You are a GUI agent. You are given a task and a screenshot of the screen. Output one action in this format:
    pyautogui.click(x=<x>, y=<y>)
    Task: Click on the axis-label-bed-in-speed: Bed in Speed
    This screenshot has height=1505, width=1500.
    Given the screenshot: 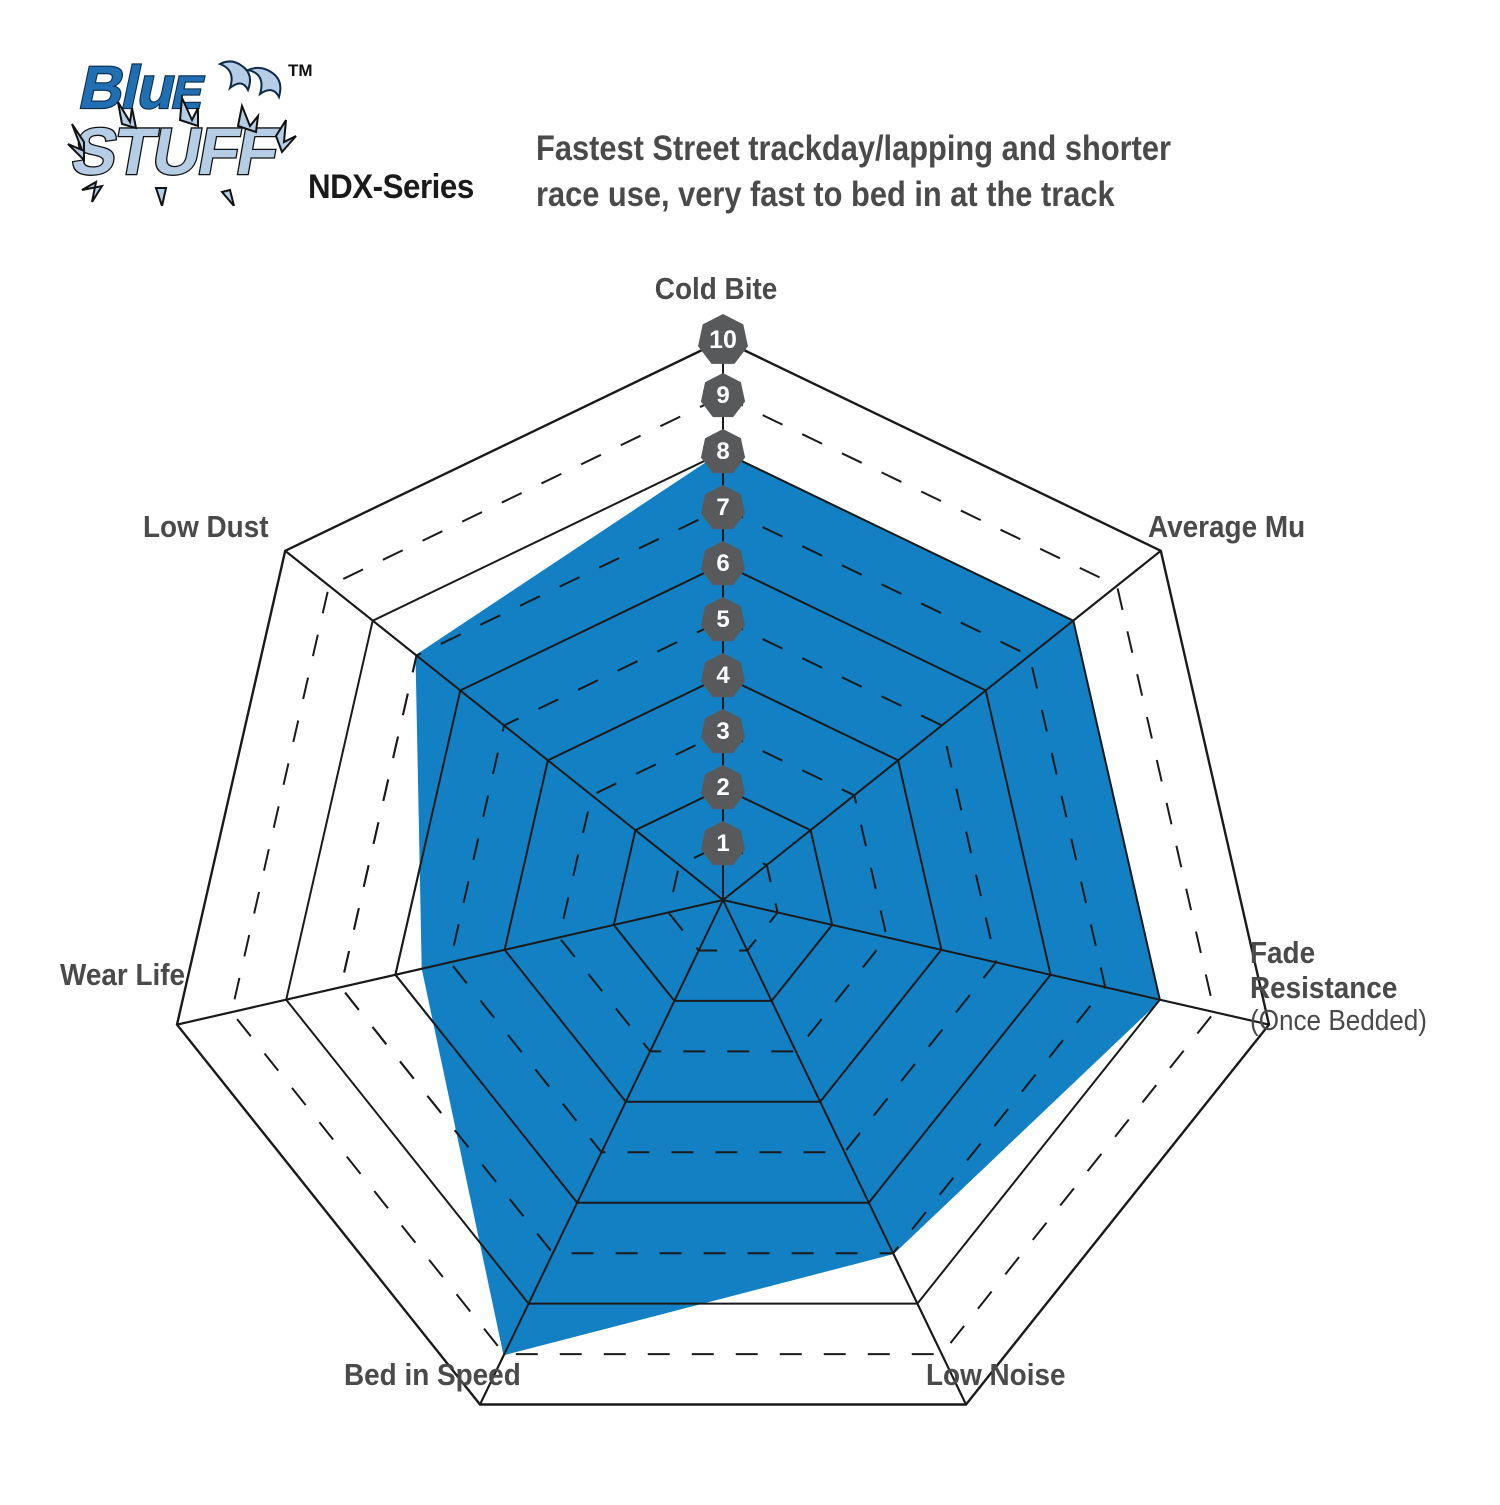 What is the action you would take?
    pyautogui.click(x=432, y=1374)
    